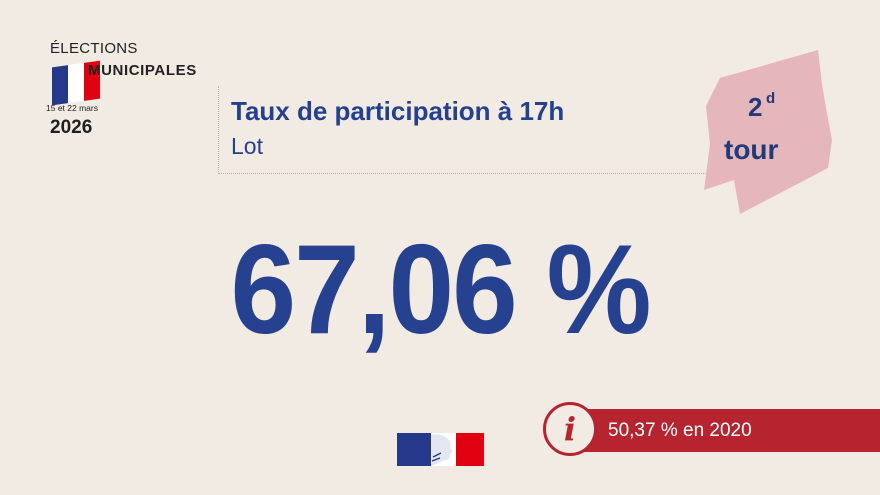  Describe the element at coordinates (755, 107) in the screenshot. I see `round-number: 2` at that location.